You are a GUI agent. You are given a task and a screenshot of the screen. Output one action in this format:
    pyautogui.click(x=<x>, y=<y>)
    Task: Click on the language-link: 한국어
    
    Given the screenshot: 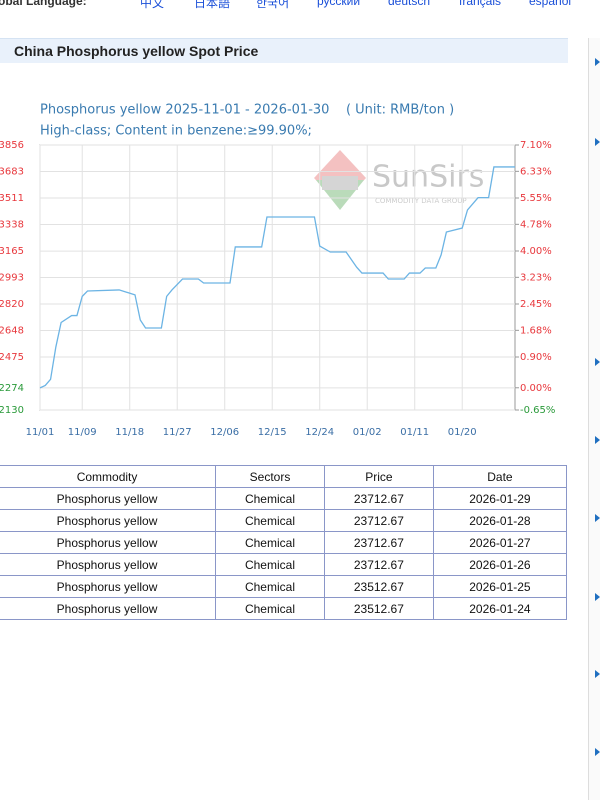 What is the action you would take?
    pyautogui.click(x=273, y=5)
    